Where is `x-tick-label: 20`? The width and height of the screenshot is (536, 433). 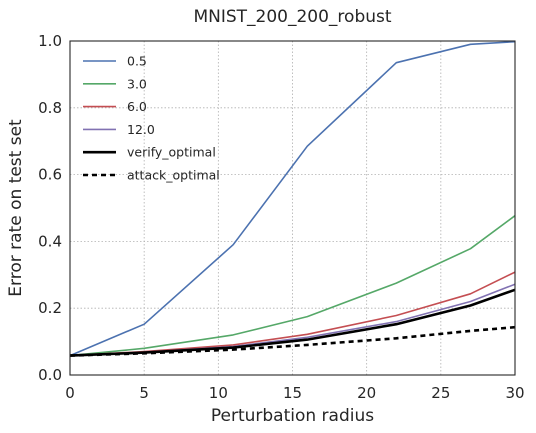
x-tick-label: 20 is located at coordinates (366, 393).